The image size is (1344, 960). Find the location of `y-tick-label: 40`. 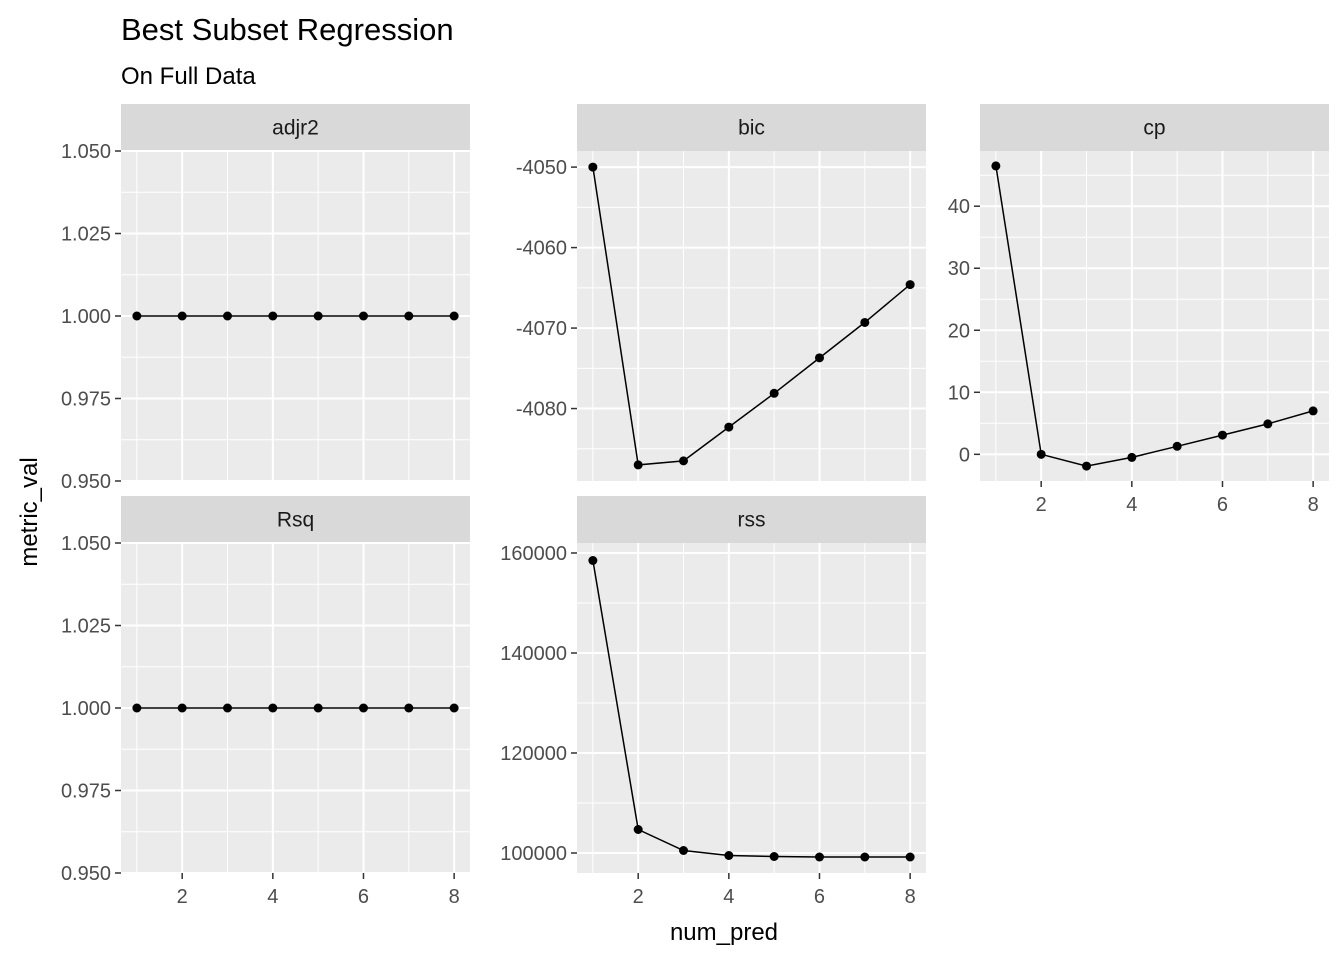

y-tick-label: 40 is located at coordinates (959, 207).